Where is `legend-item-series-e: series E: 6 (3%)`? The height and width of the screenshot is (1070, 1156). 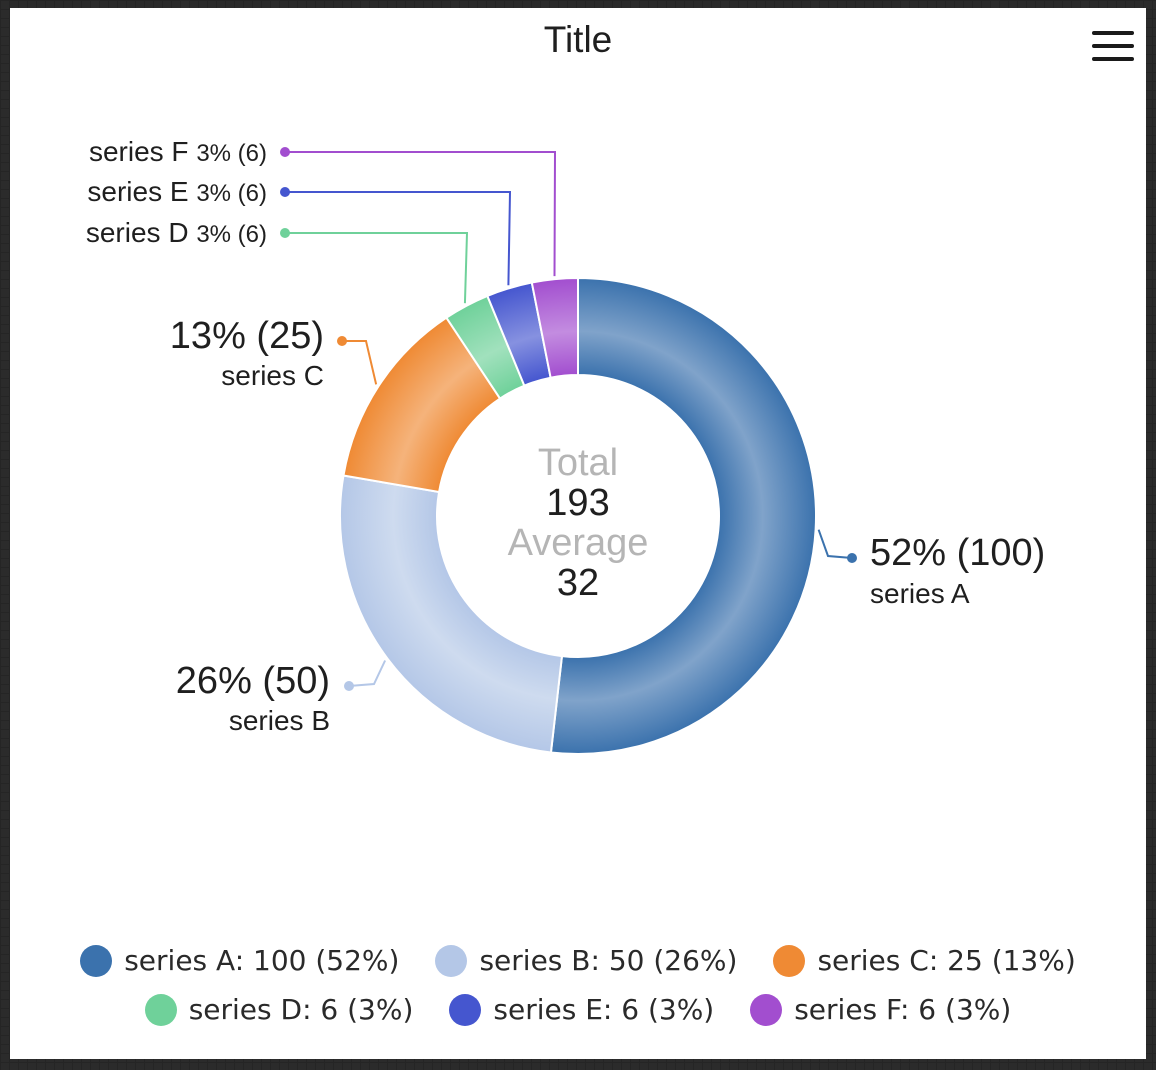
legend-item-series-e: series E: 6 (3%) is located at coordinates (581, 1009).